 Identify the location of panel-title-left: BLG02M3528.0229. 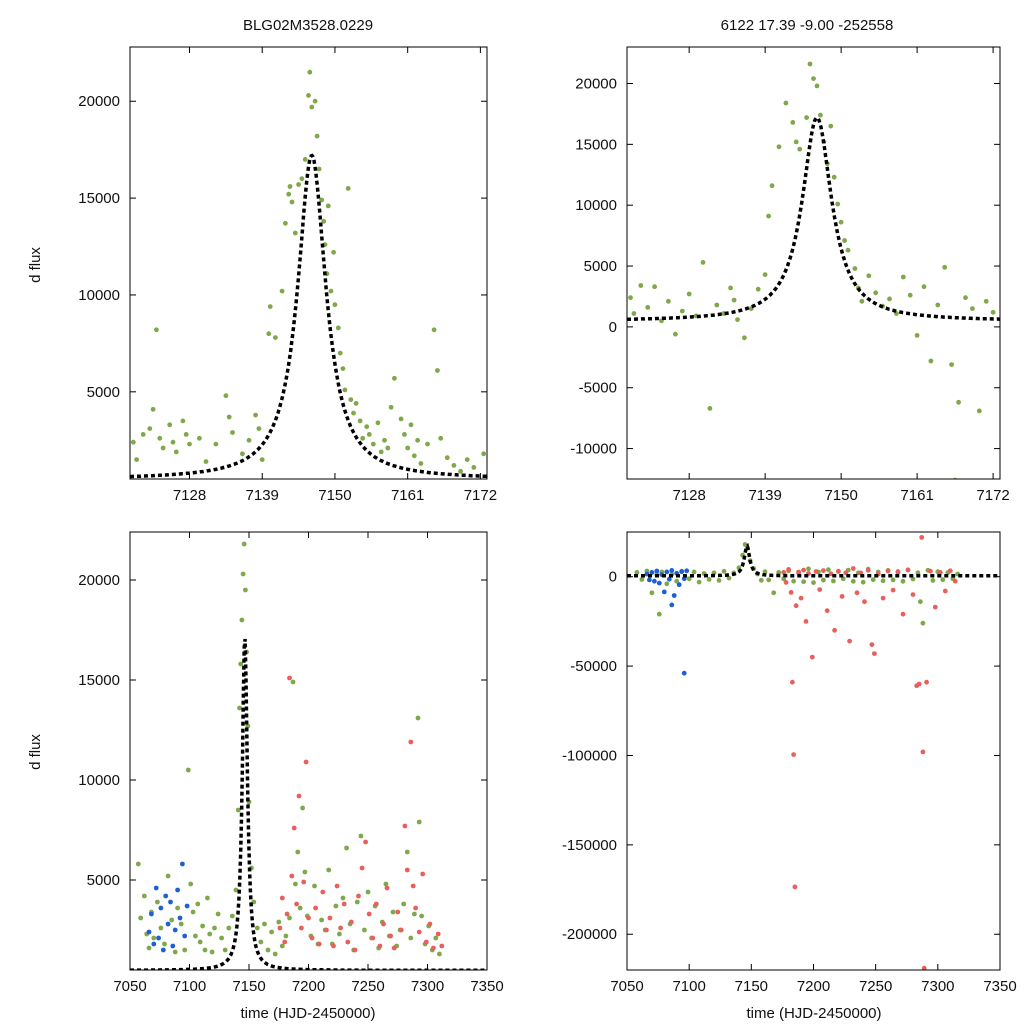
(308, 25).